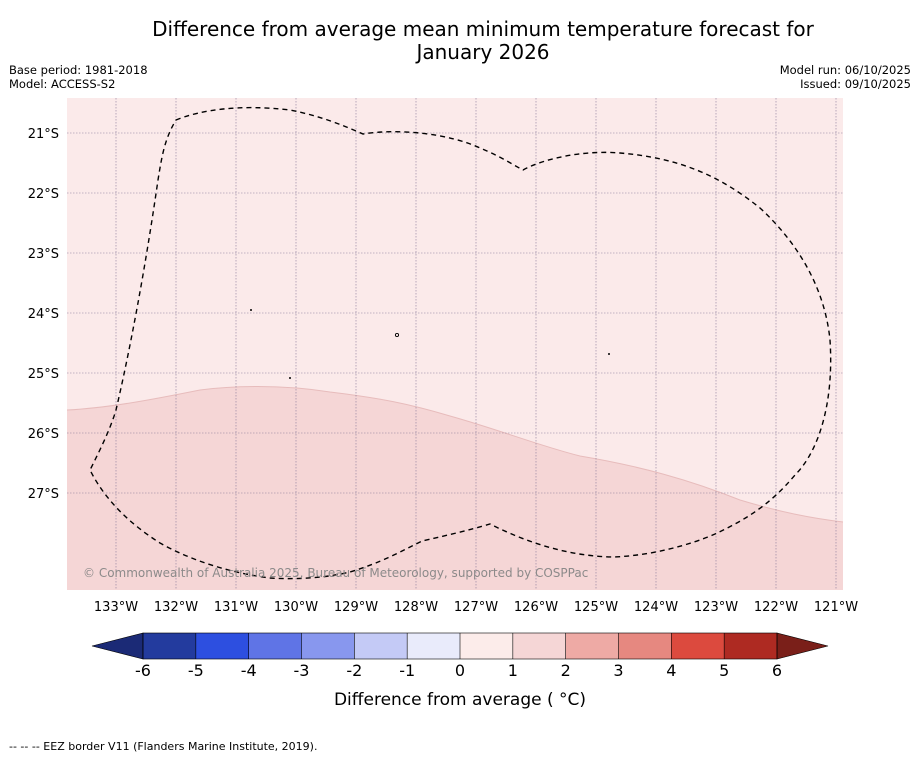  What do you see at coordinates (196, 670) in the screenshot?
I see `colorbar-tick-label: -5` at bounding box center [196, 670].